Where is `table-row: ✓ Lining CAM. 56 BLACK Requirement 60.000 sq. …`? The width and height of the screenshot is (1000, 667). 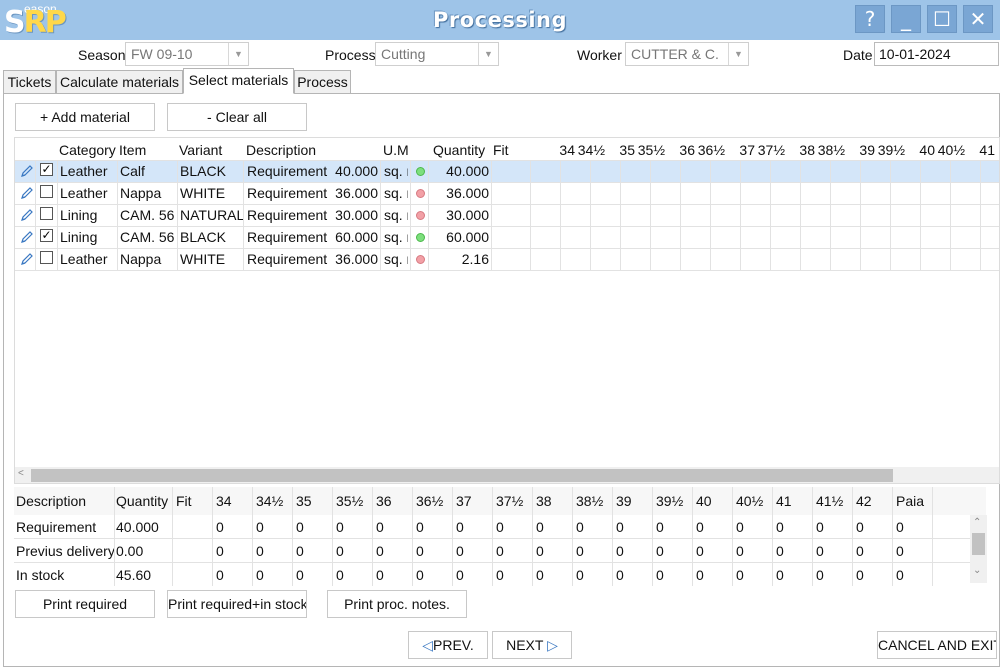
table-row: ✓ Lining CAM. 56 BLACK Requirement 60.000 sq. … is located at coordinates (507, 237).